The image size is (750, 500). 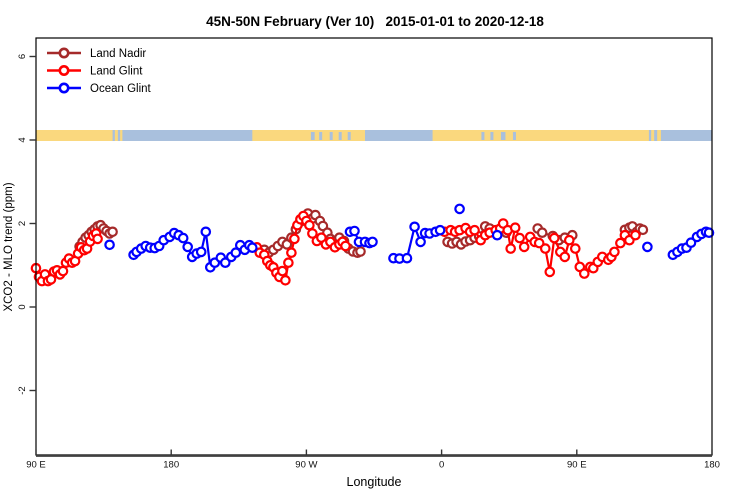 What do you see at coordinates (22, 390) in the screenshot?
I see `y-tick-label: -2` at bounding box center [22, 390].